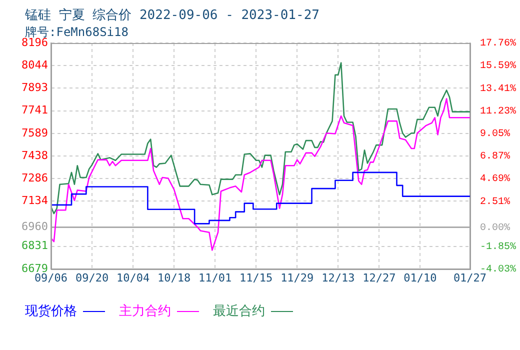 The image size is (520, 350). Describe the element at coordinates (35, 87) in the screenshot. I see `y-tick-label: 7893` at that location.